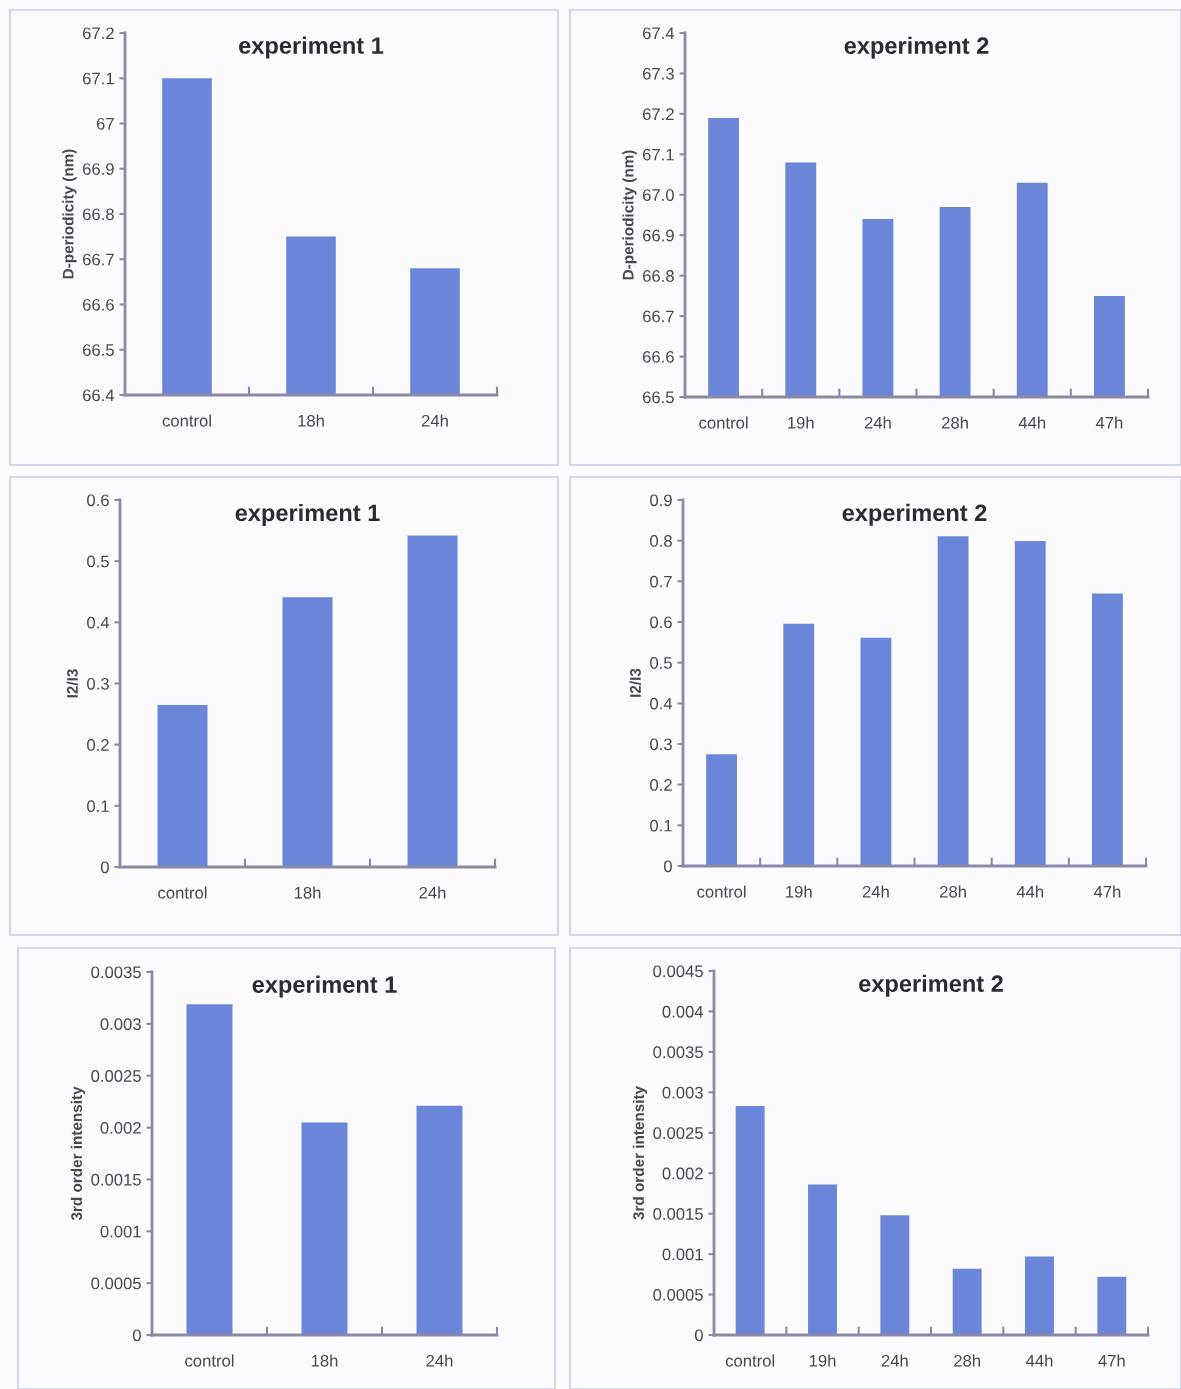  I want to click on y-axis-title: 3rd order intensity, so click(640, 1153).